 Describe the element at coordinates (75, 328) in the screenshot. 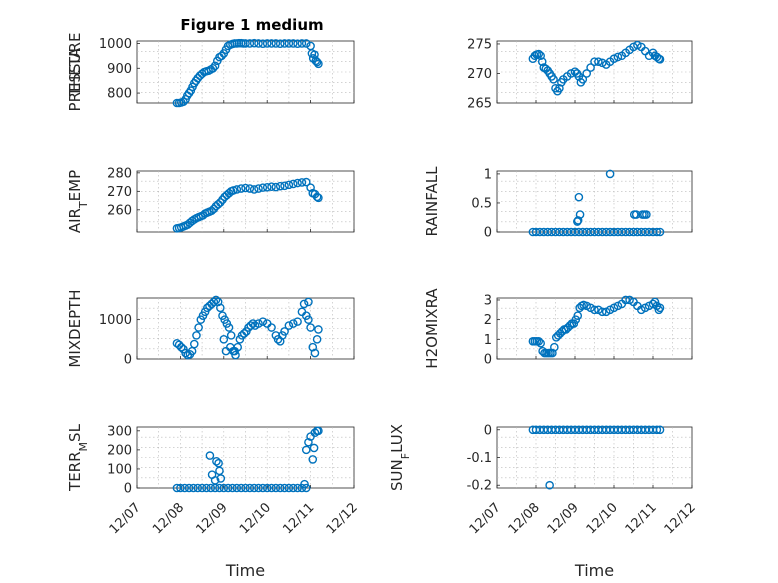

I see `y-axis-label: MIXDEPTH` at that location.